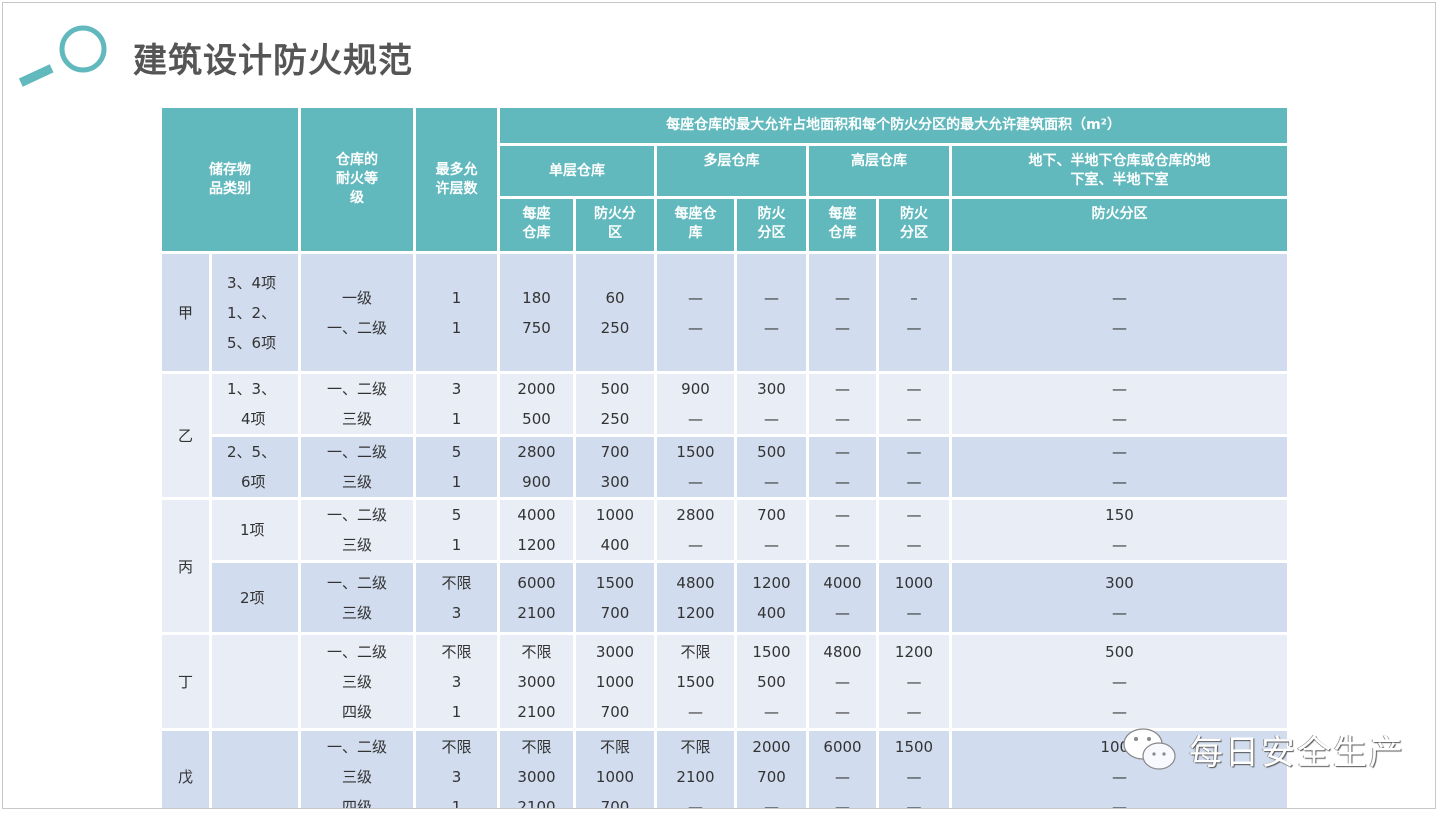 This screenshot has width=1439, height=813. I want to click on magnifier-icon, so click(62, 56).